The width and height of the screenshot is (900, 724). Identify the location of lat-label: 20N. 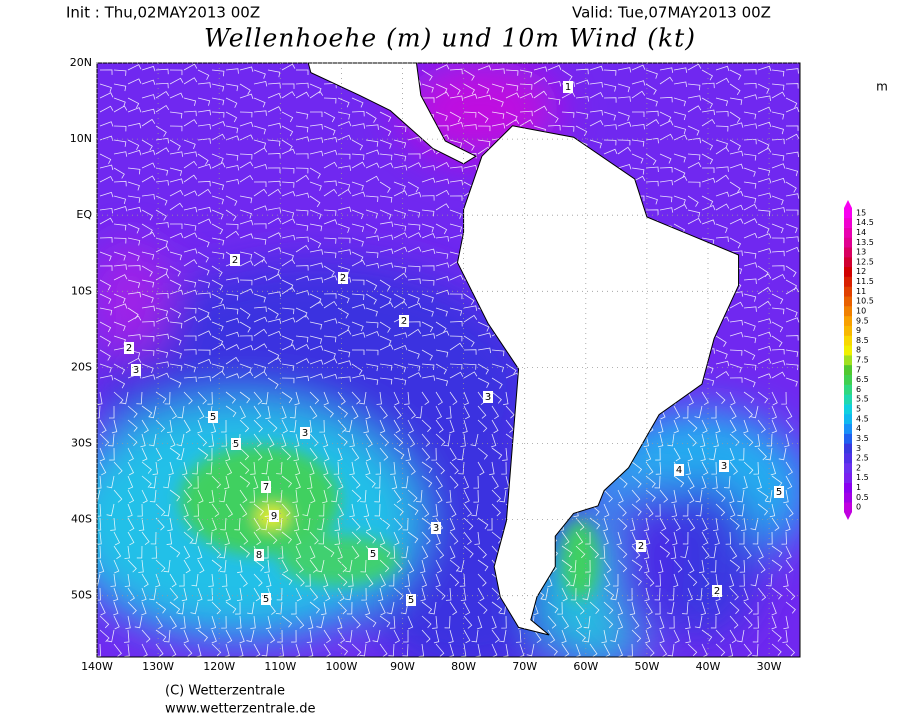
(81, 62).